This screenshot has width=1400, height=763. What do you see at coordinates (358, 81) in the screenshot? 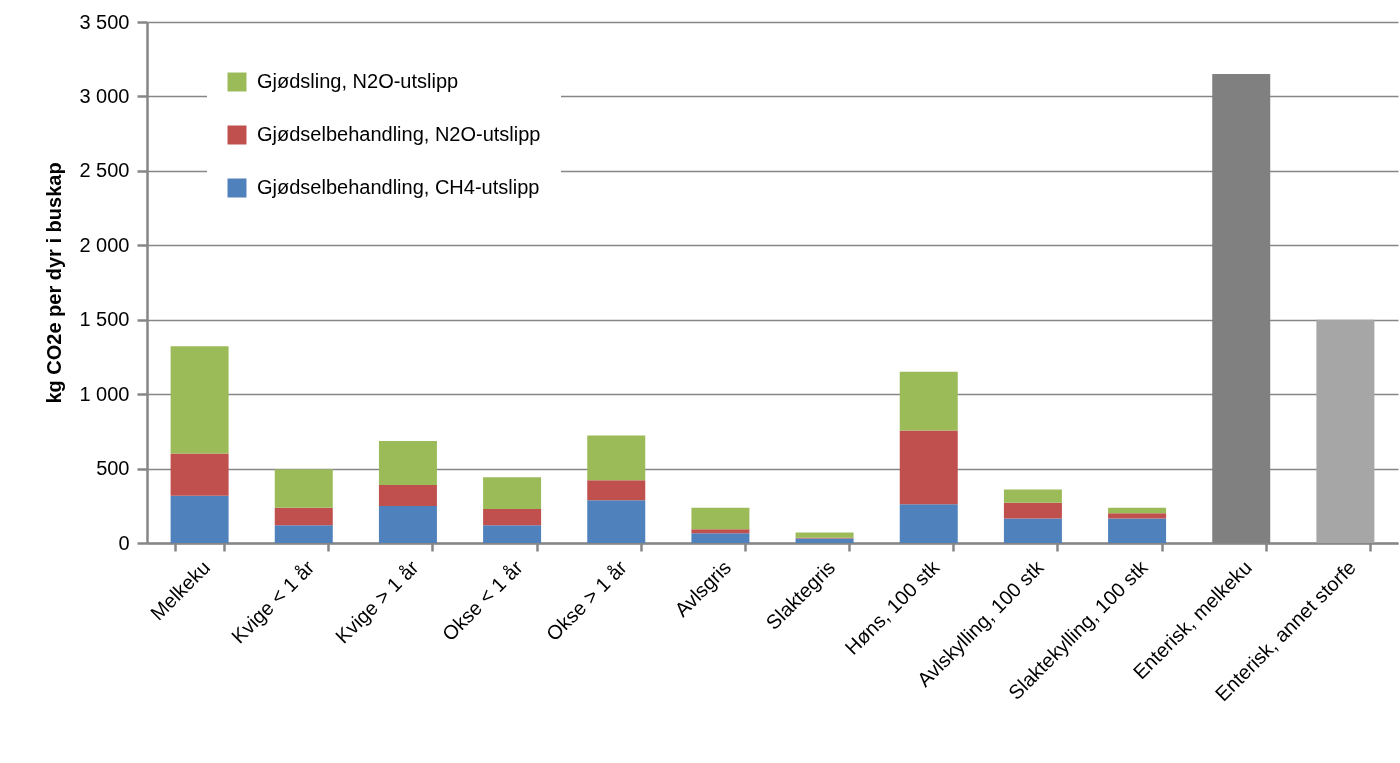
I see `legend-label: Gjødsling, N2O-utslipp` at bounding box center [358, 81].